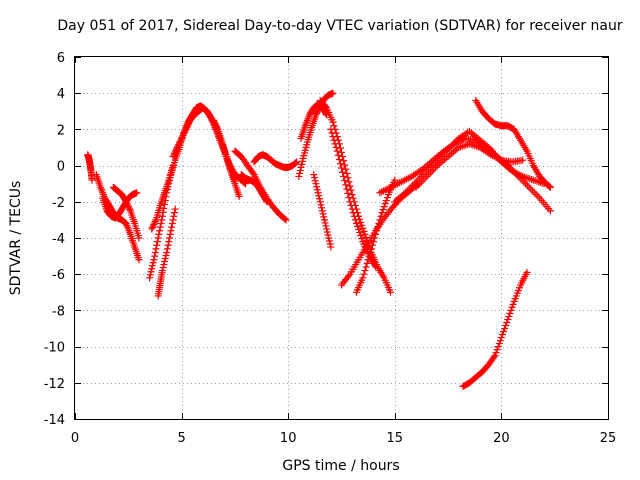 The image size is (640, 480). What do you see at coordinates (16, 238) in the screenshot?
I see `y-axis-label: SDTVAR / TECUs` at bounding box center [16, 238].